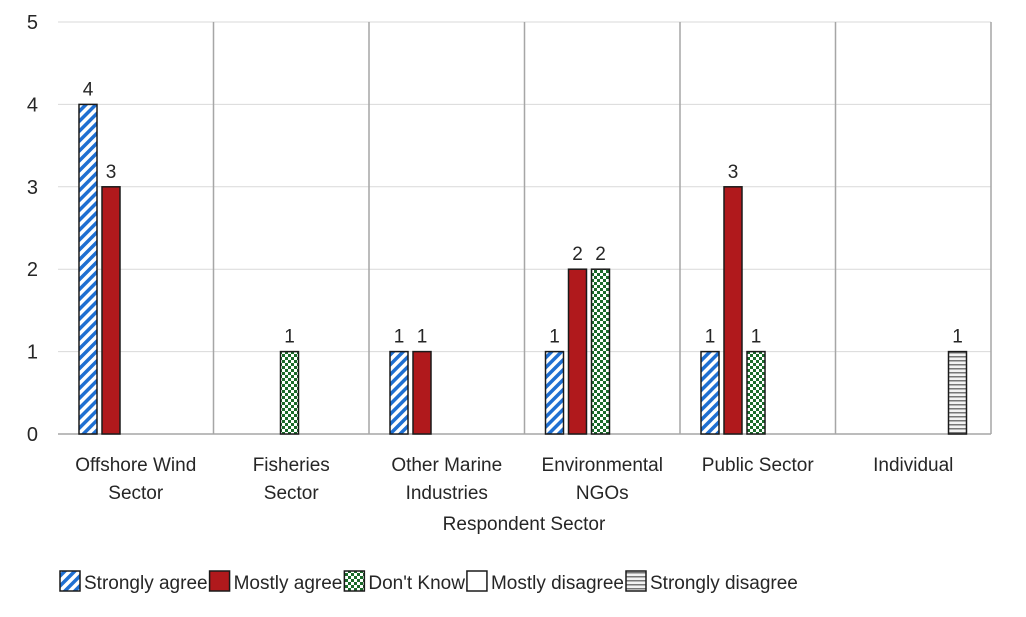 The width and height of the screenshot is (1026, 617). Describe the element at coordinates (602, 493) in the screenshot. I see `x-tick-label: NGOs` at that location.